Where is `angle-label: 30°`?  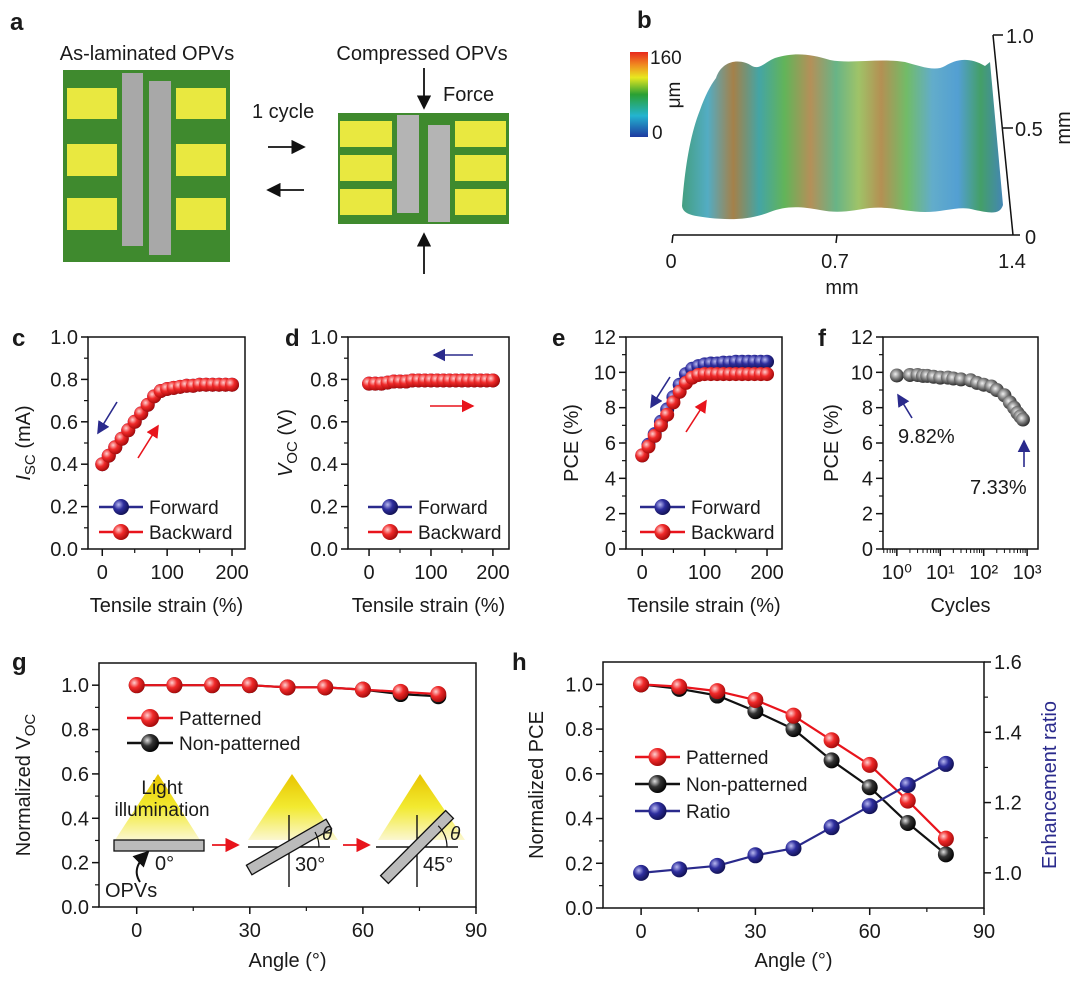
angle-label: 30° is located at coordinates (310, 865).